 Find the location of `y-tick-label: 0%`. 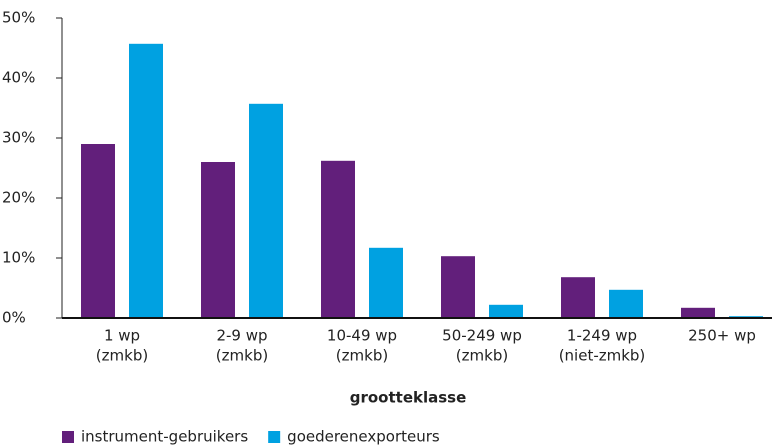

y-tick-label: 0% is located at coordinates (14, 318).